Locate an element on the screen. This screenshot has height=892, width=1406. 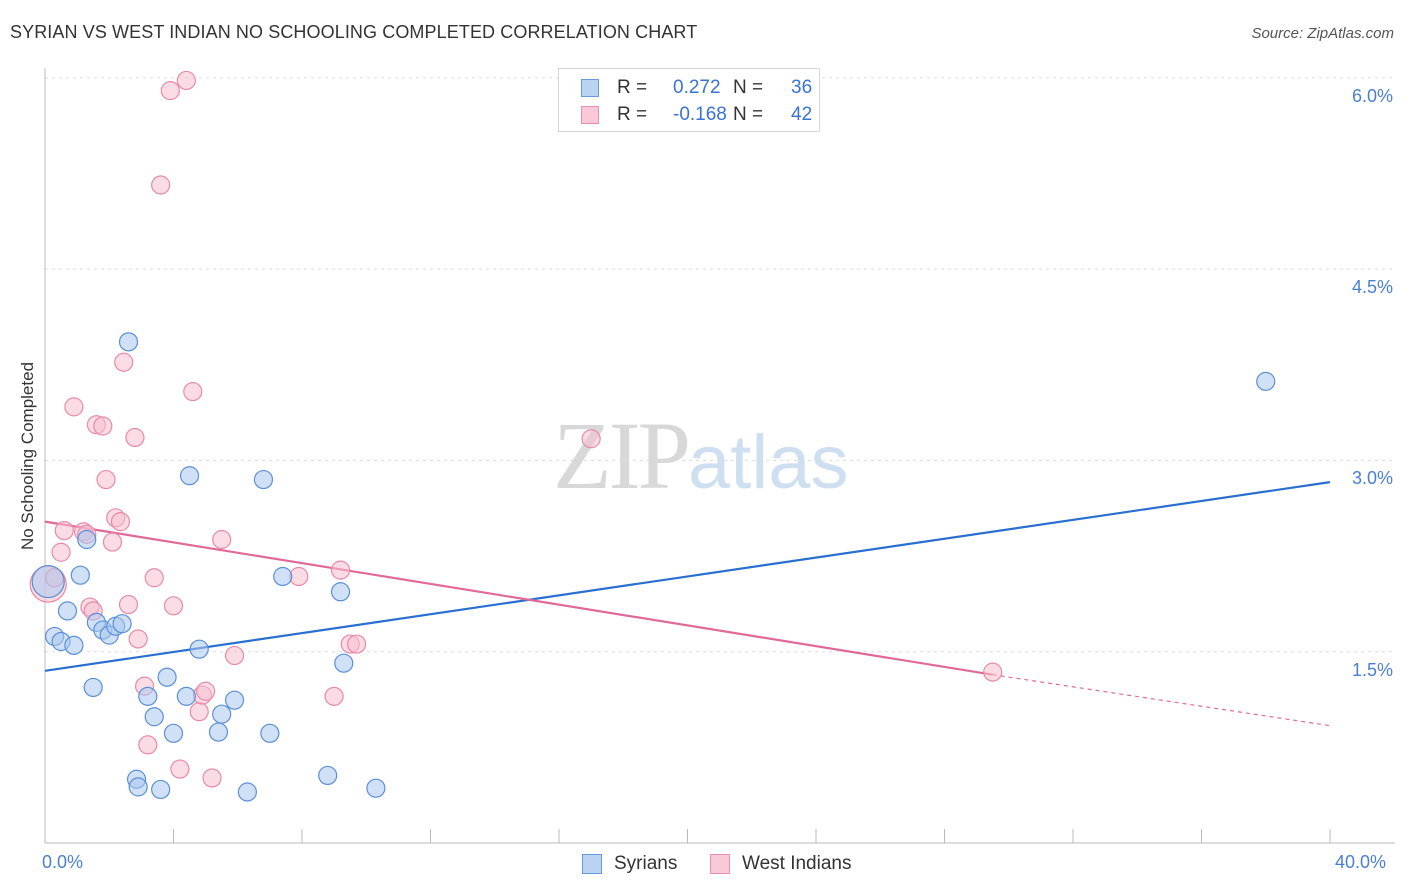
source-attribution: Source: ZipAtlas.com is located at coordinates (1322, 33).